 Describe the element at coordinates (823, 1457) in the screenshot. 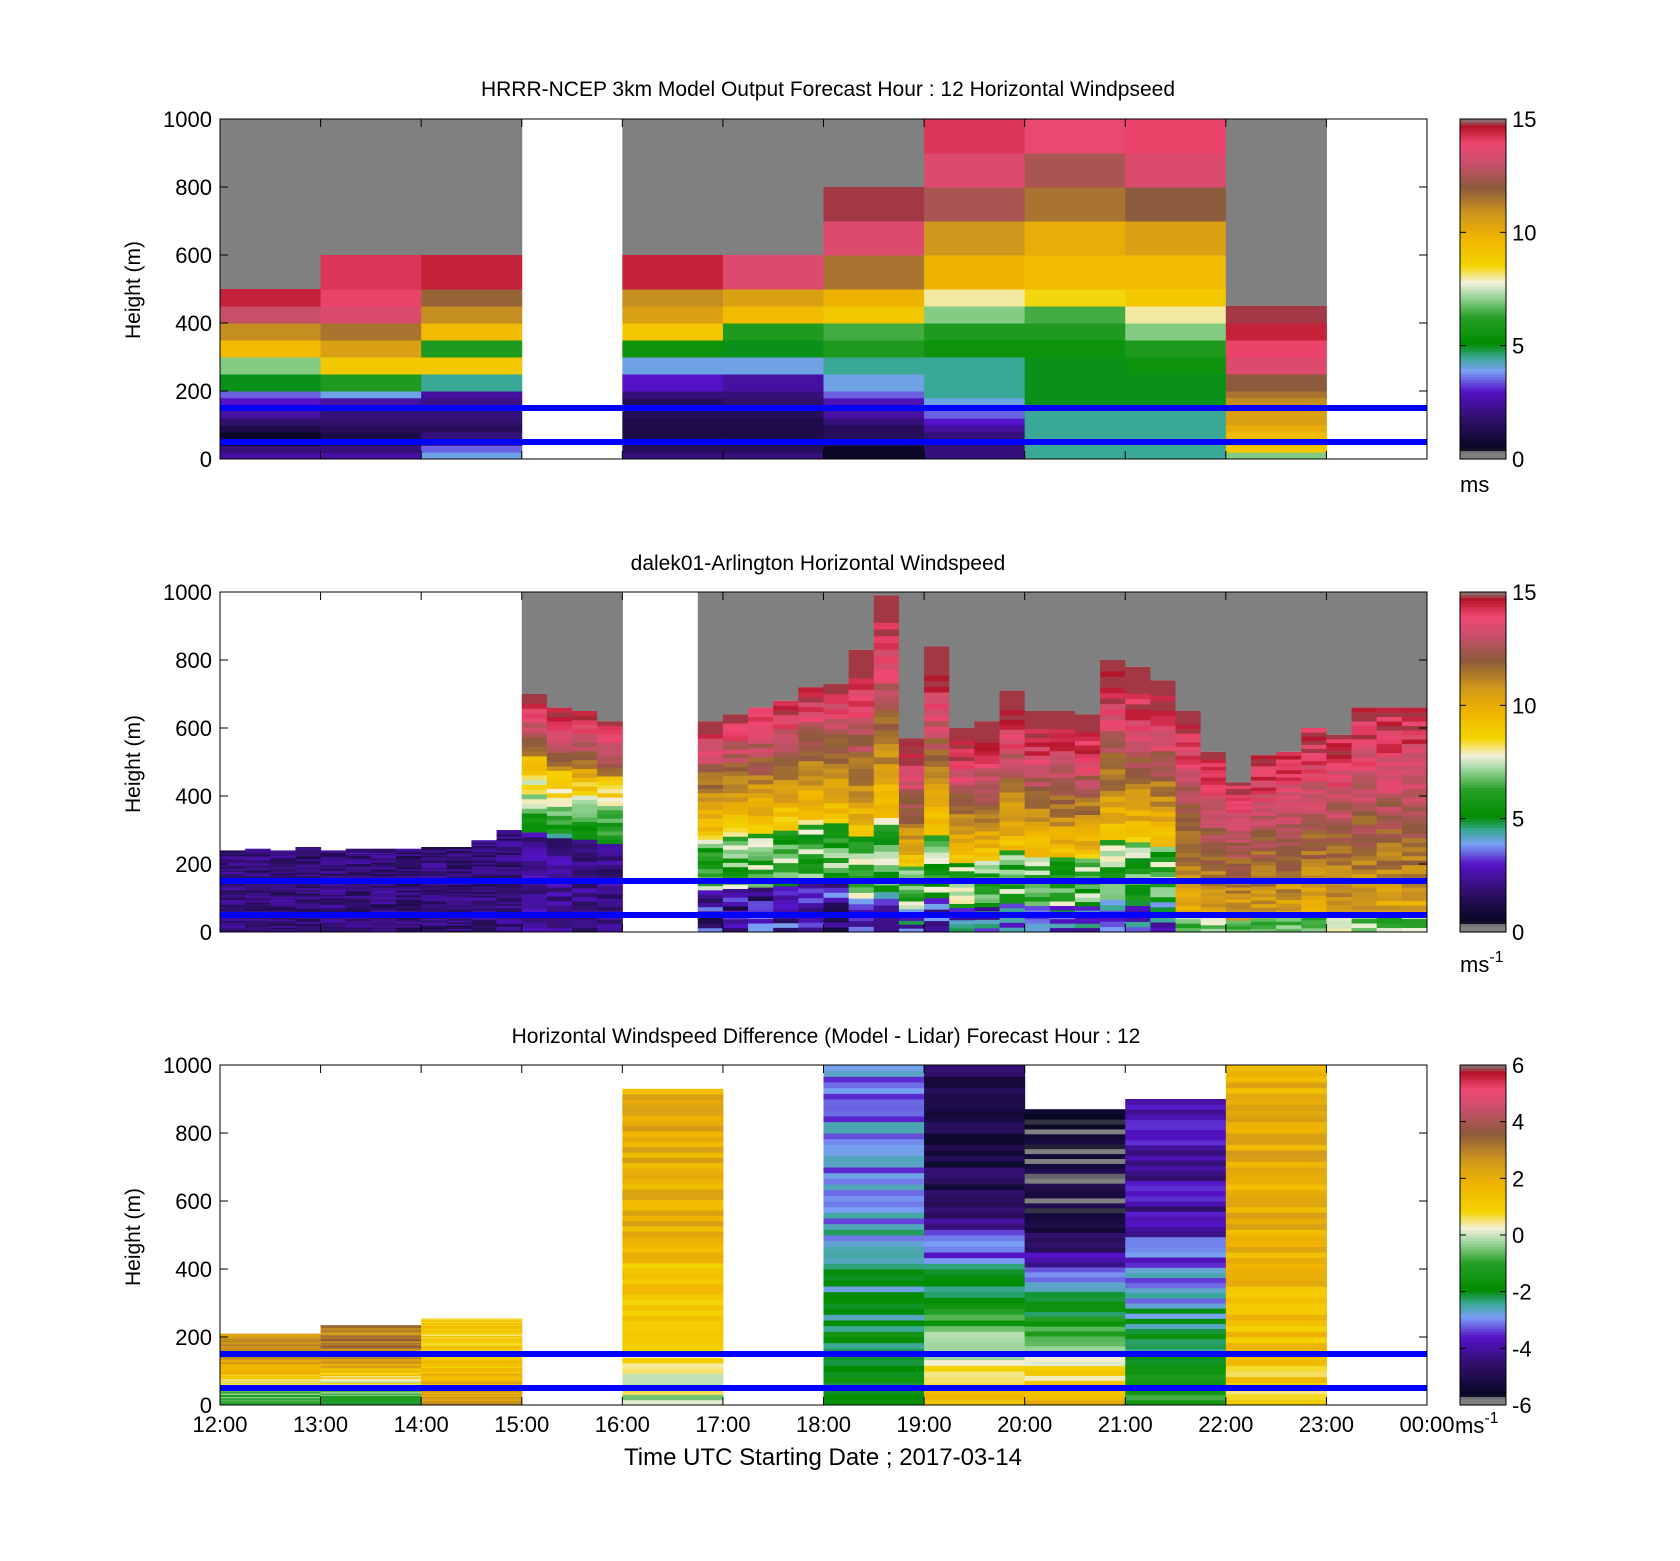

I see `x-axis-label: Time UTC Starting Date ; 2017-03-14` at that location.